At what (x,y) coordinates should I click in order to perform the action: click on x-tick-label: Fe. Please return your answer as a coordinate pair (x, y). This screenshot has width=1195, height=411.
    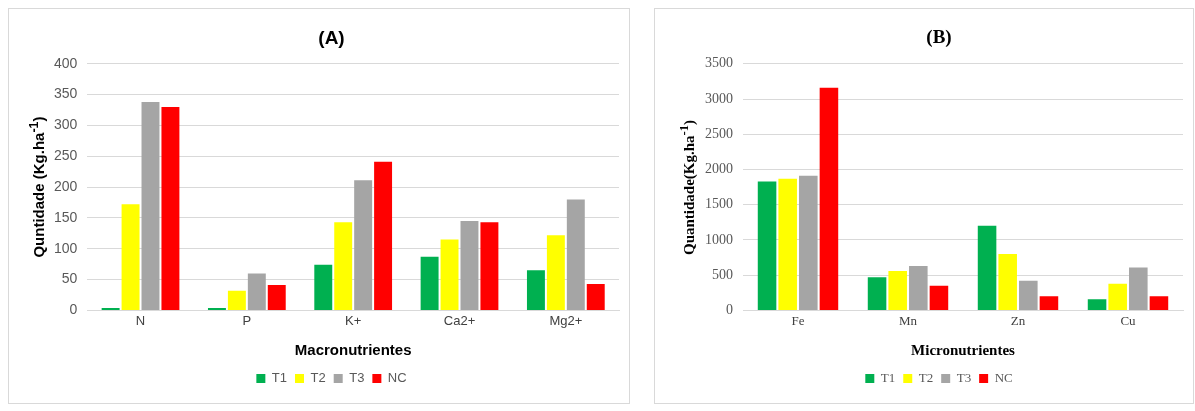
    Looking at the image, I should click on (798, 320).